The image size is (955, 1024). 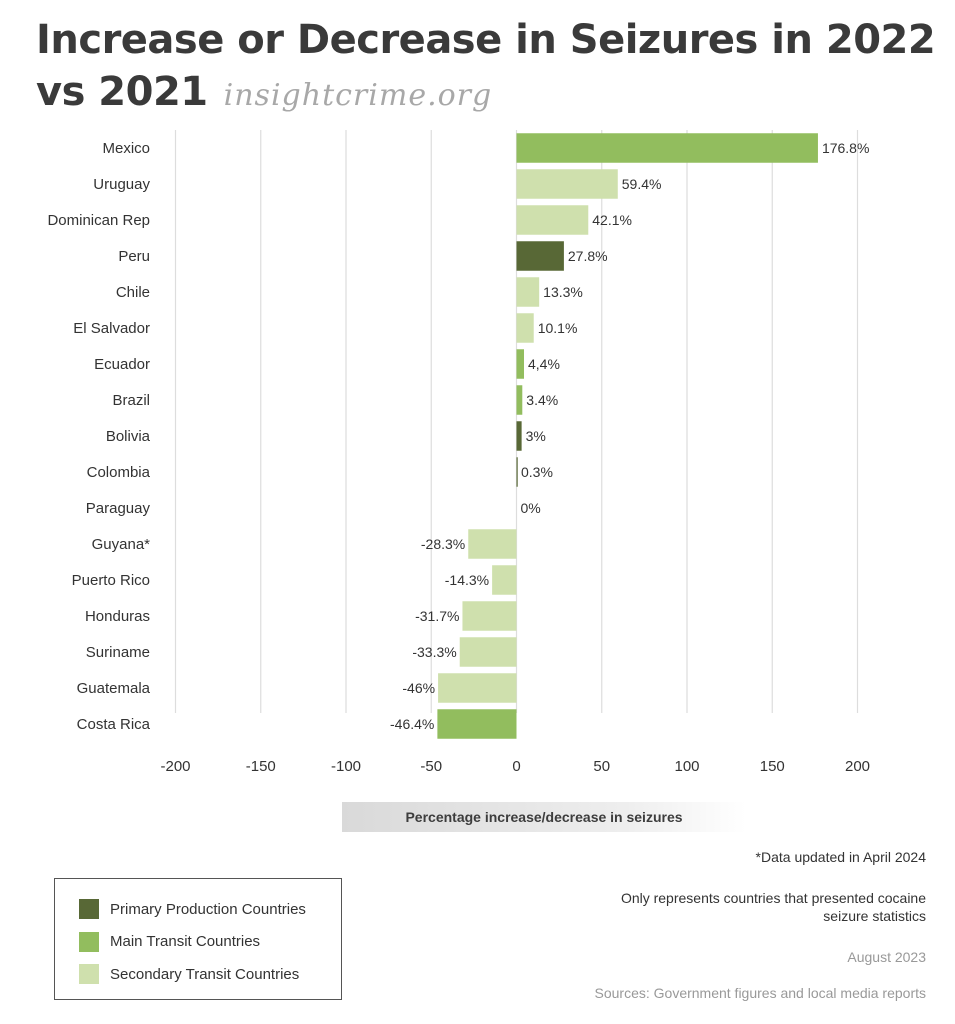 I want to click on category-label: Costa Rica, so click(x=114, y=724).